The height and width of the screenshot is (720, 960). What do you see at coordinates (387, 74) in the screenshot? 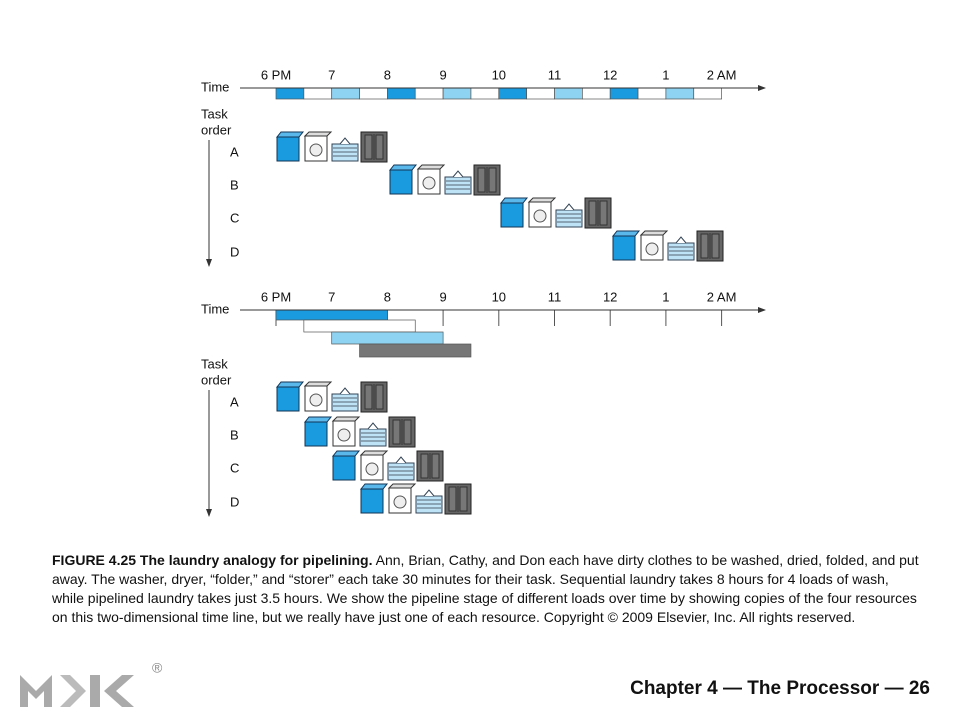
I see `hour-label: 8` at bounding box center [387, 74].